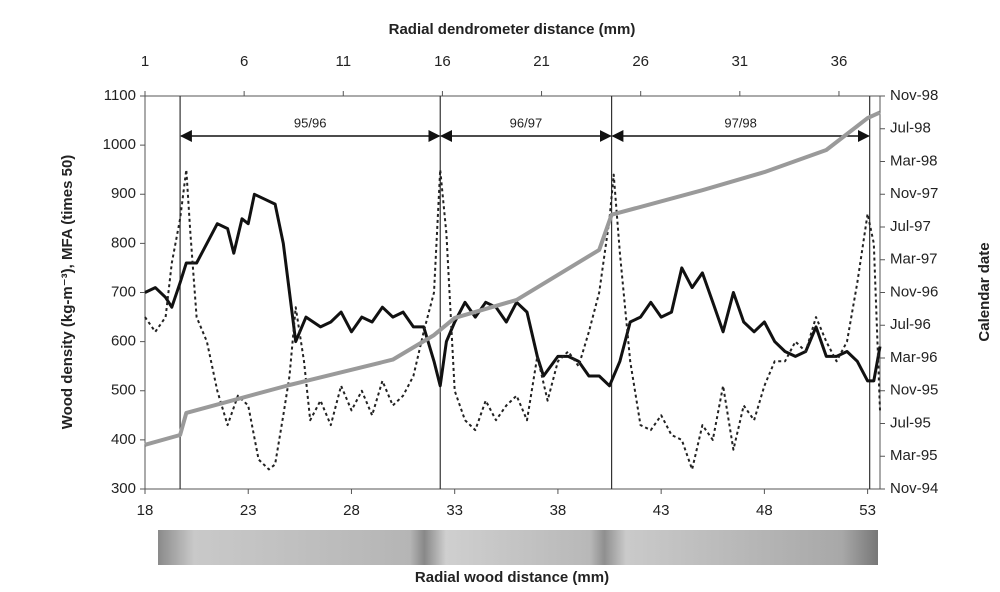 Image resolution: width=1000 pixels, height=592 pixels. I want to click on x-tick-label: 18, so click(145, 510).